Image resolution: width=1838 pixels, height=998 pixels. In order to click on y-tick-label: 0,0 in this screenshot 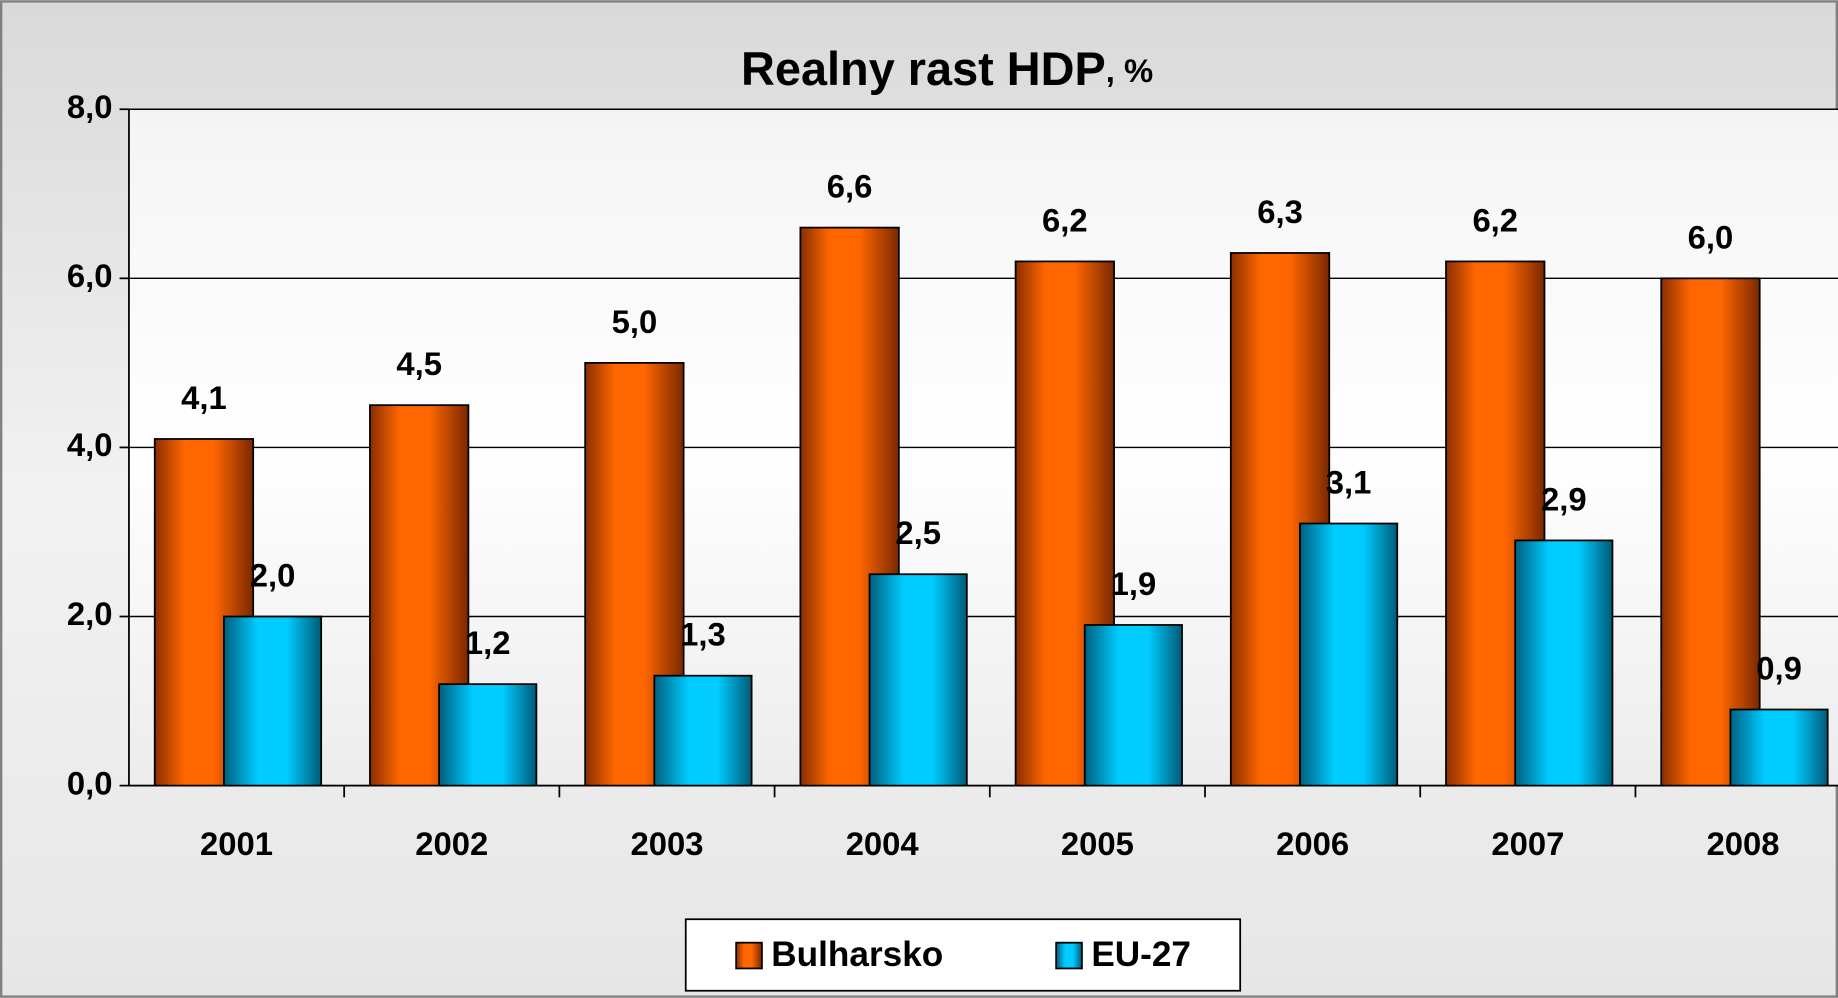, I will do `click(90, 782)`.